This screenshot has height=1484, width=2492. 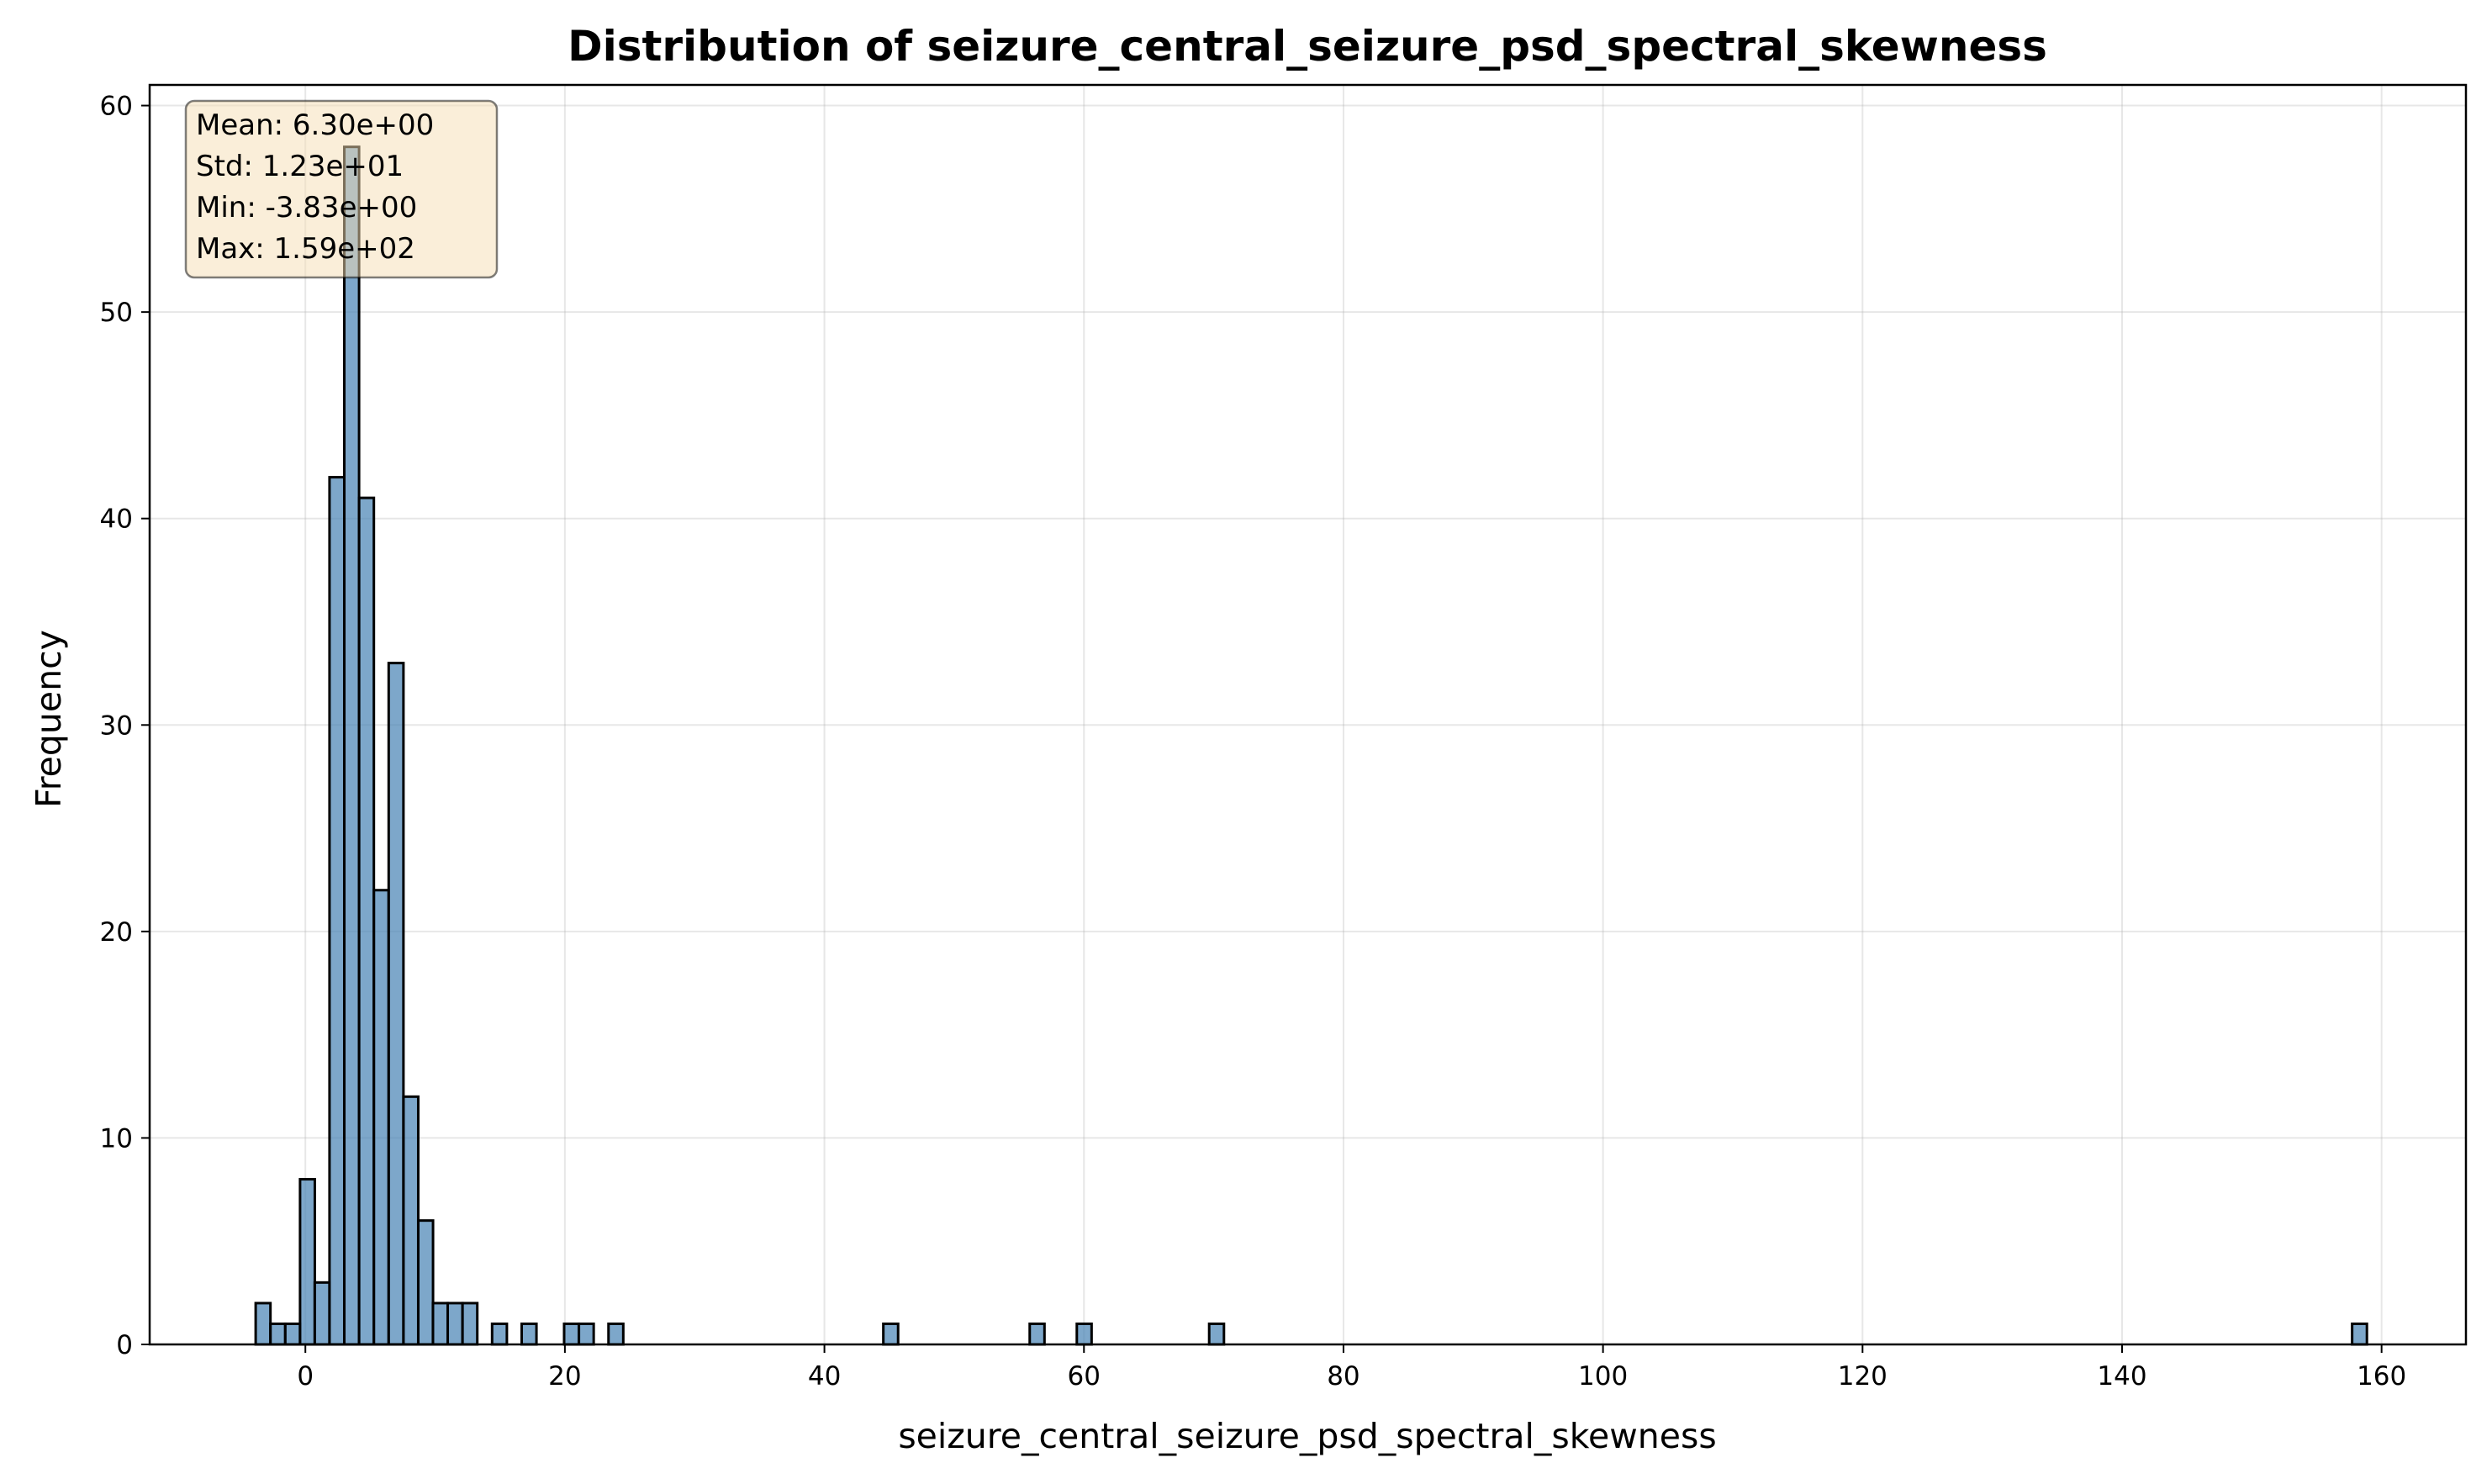 I want to click on y-axis-label: Frequency, so click(x=49, y=719).